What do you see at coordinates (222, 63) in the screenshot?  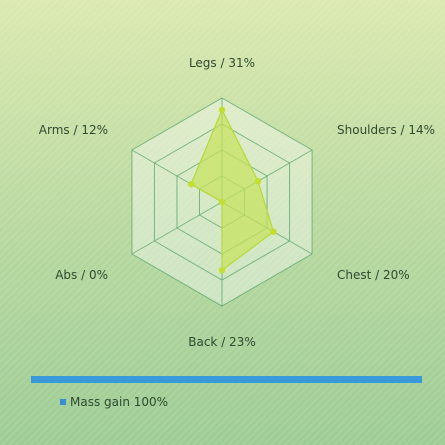 I see `axis-label-0: Legs / 31%` at bounding box center [222, 63].